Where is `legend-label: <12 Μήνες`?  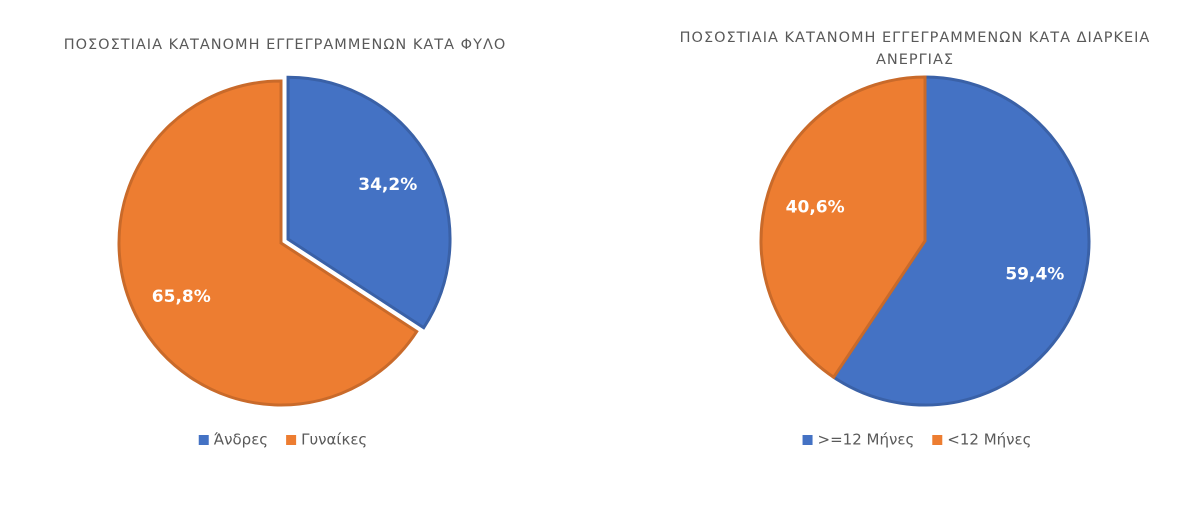 legend-label: <12 Μήνες is located at coordinates (989, 440).